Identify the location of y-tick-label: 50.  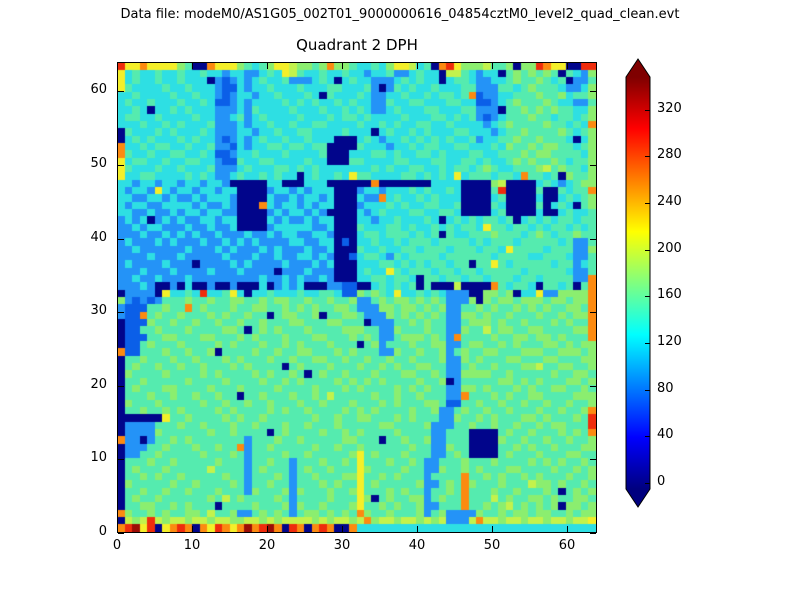
(98, 164).